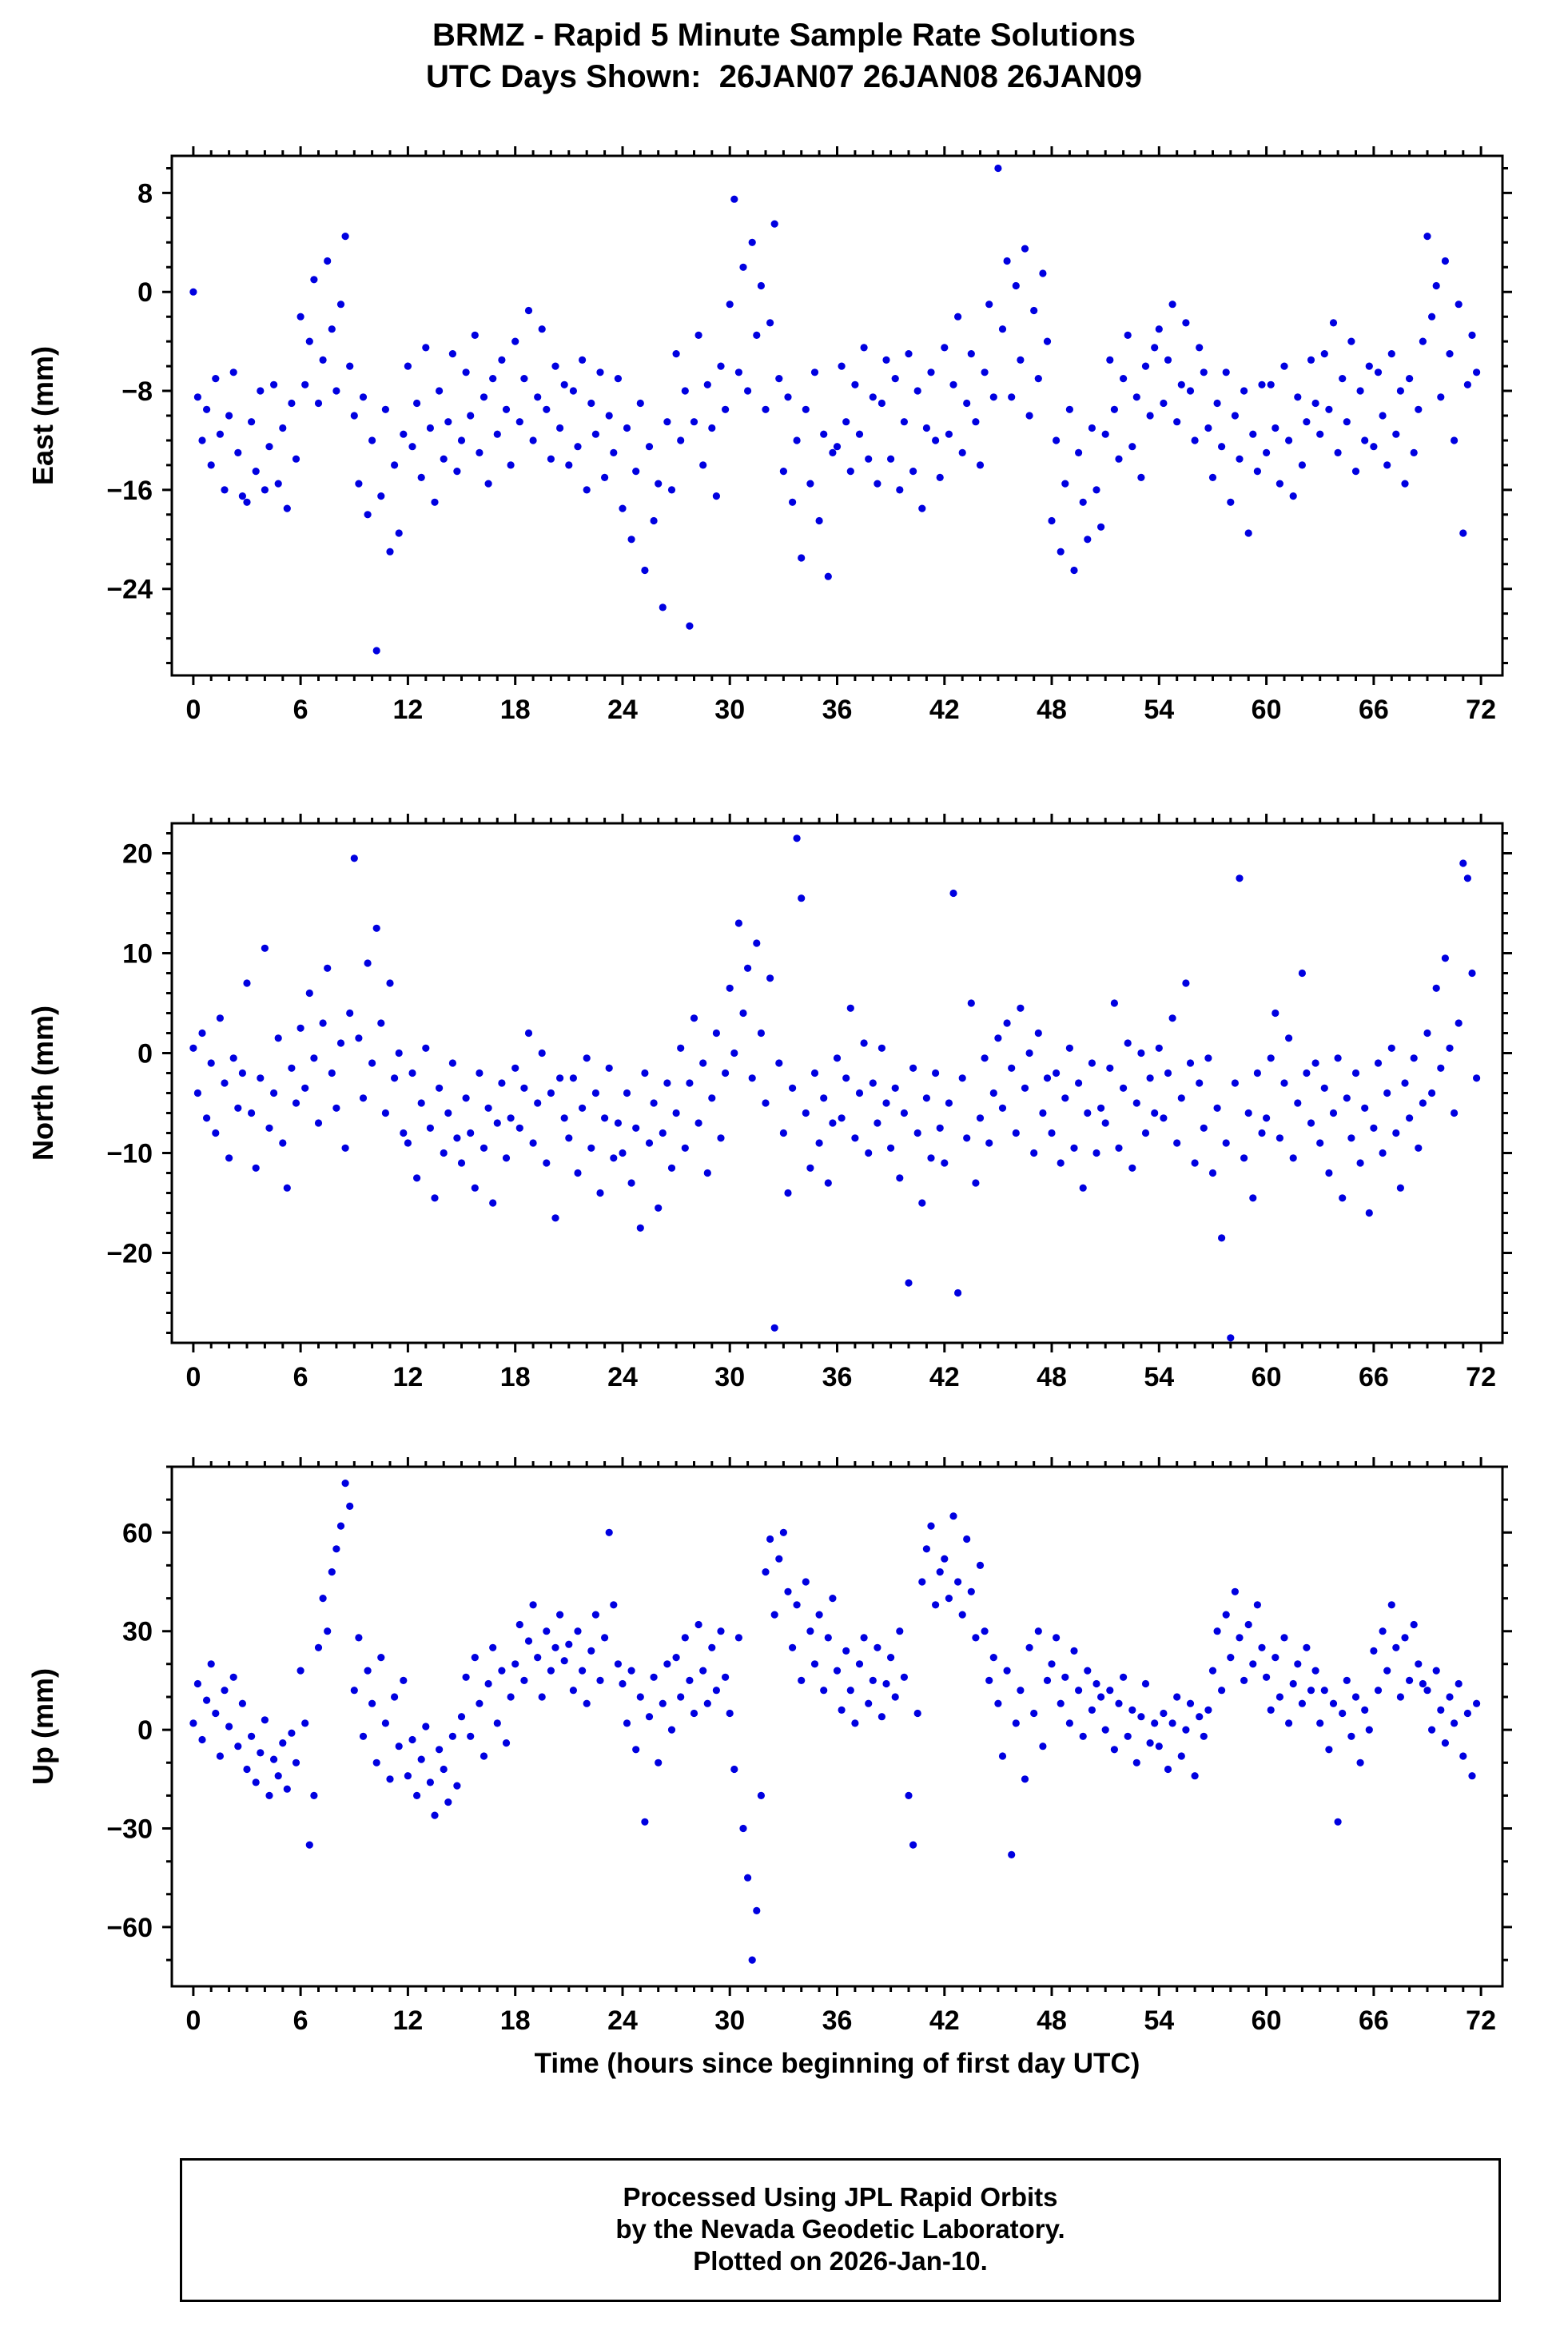 This screenshot has height=2342, width=1568. Describe the element at coordinates (1159, 2020) in the screenshot. I see `up-xtick-label: 54` at that location.